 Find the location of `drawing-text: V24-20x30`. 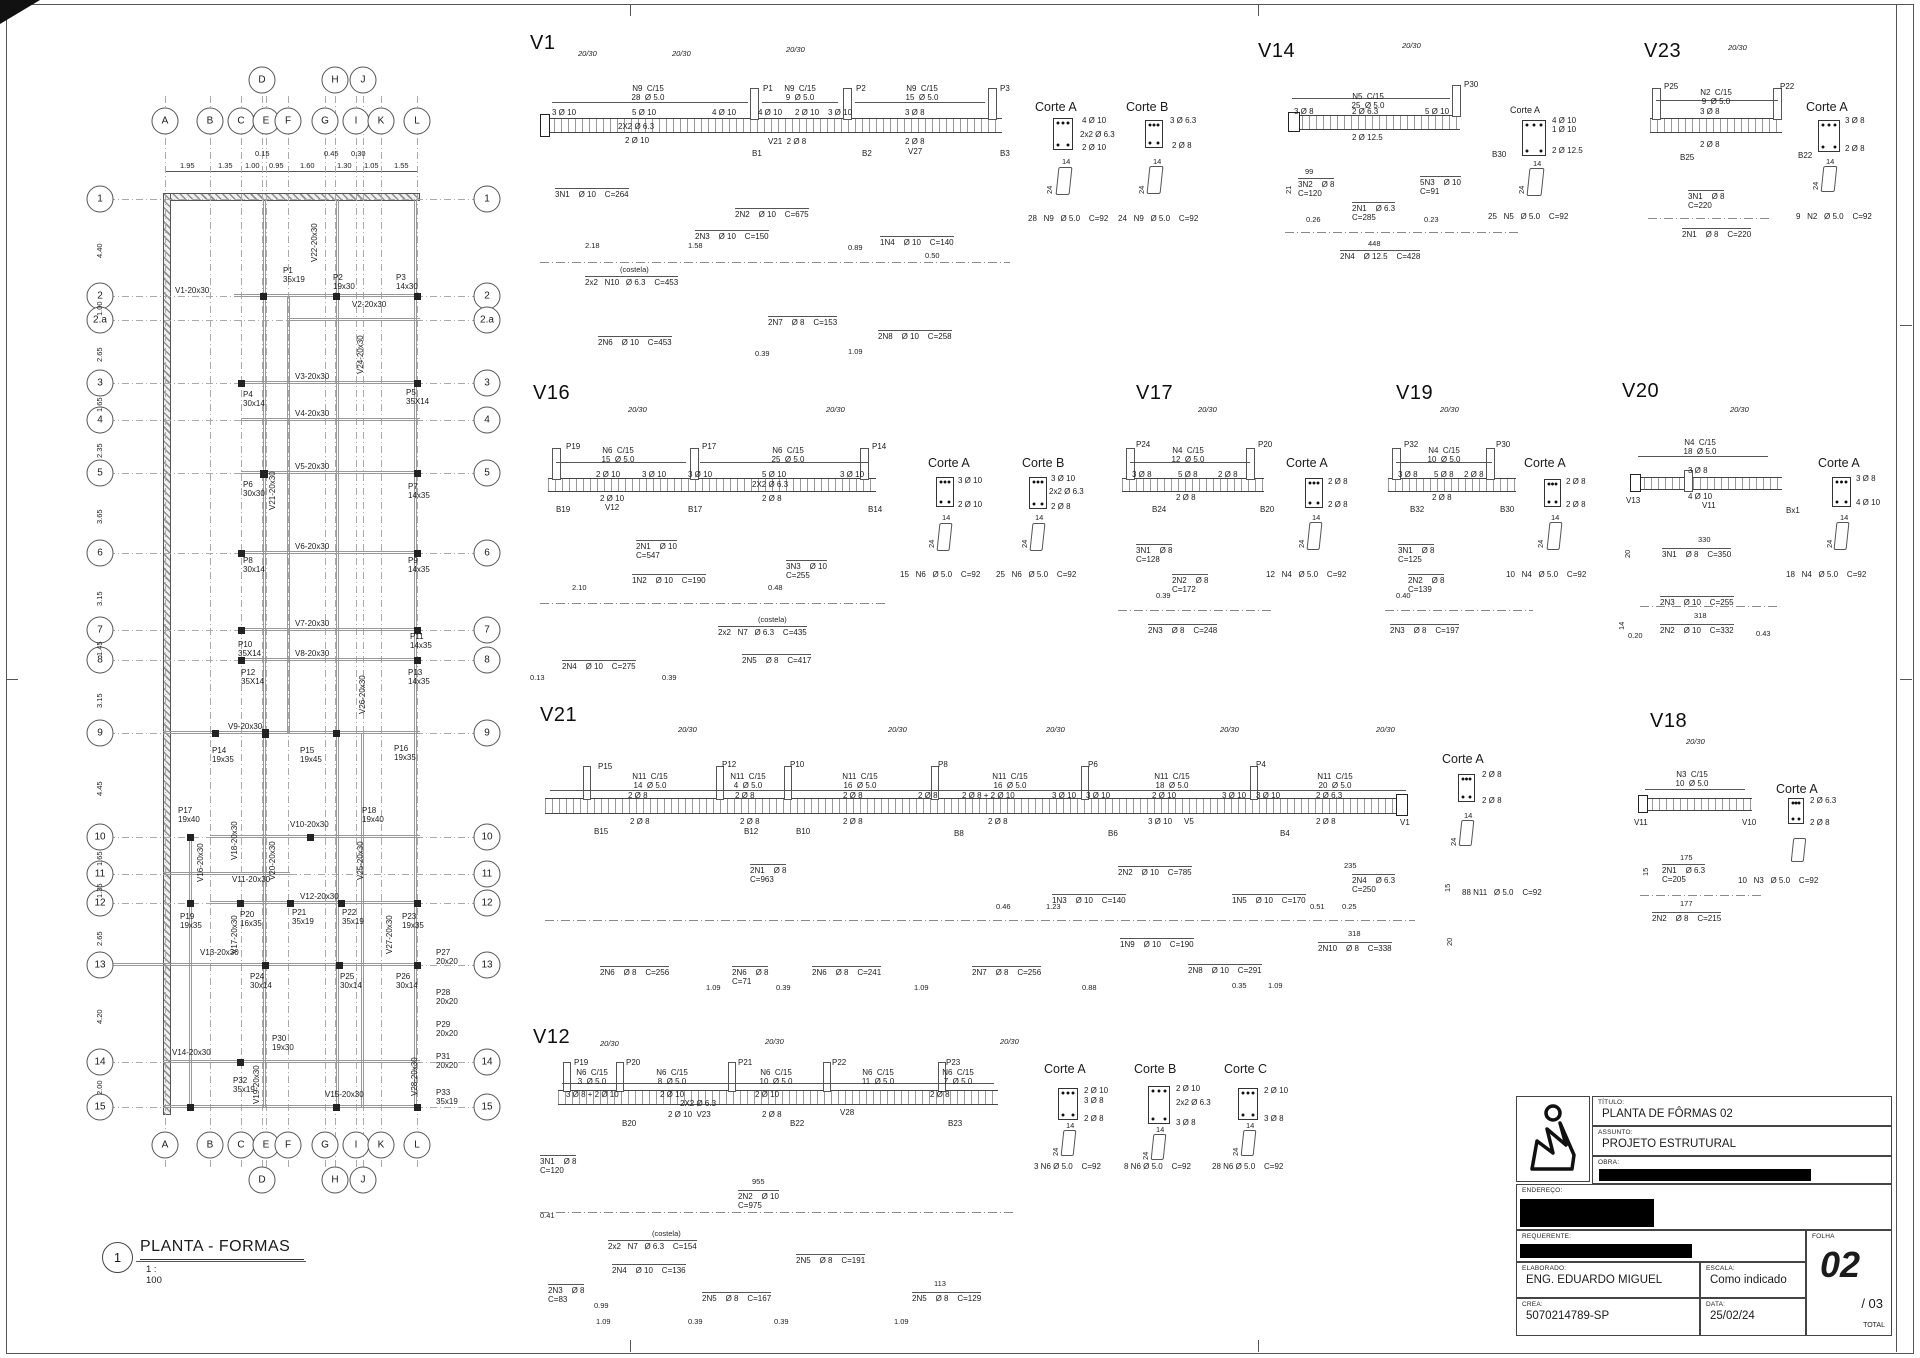

drawing-text: V24-20x30 is located at coordinates (360, 354).